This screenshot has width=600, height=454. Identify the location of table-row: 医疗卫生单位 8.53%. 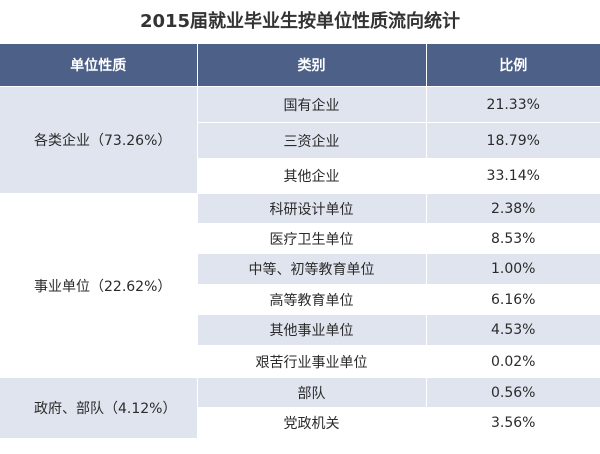
(300, 238).